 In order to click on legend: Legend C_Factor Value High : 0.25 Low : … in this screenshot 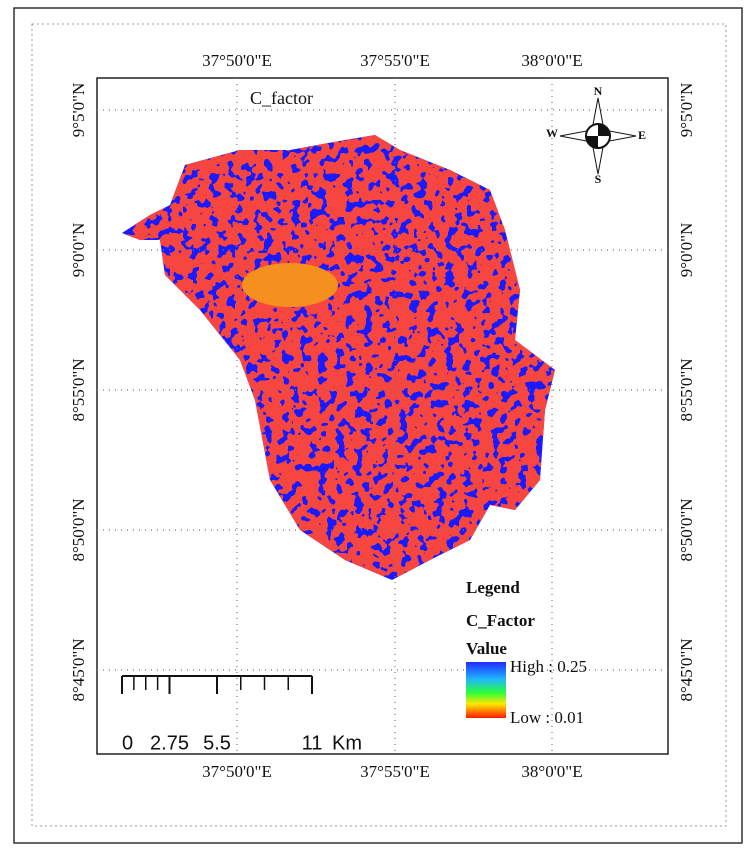, I will do `click(526, 652)`.